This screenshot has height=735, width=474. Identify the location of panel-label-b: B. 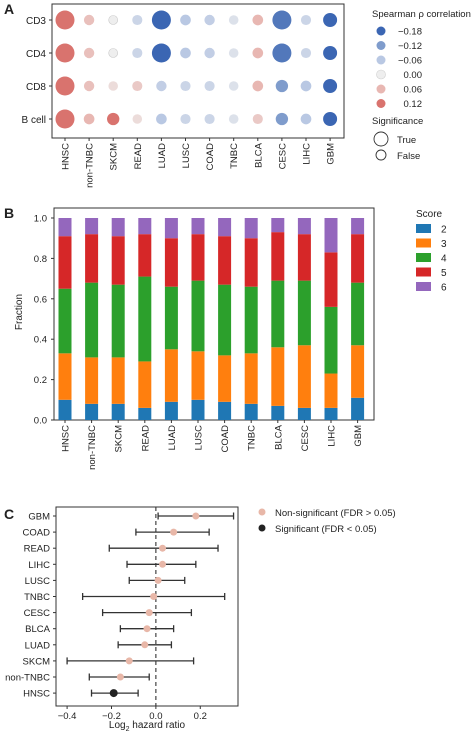
(9, 213).